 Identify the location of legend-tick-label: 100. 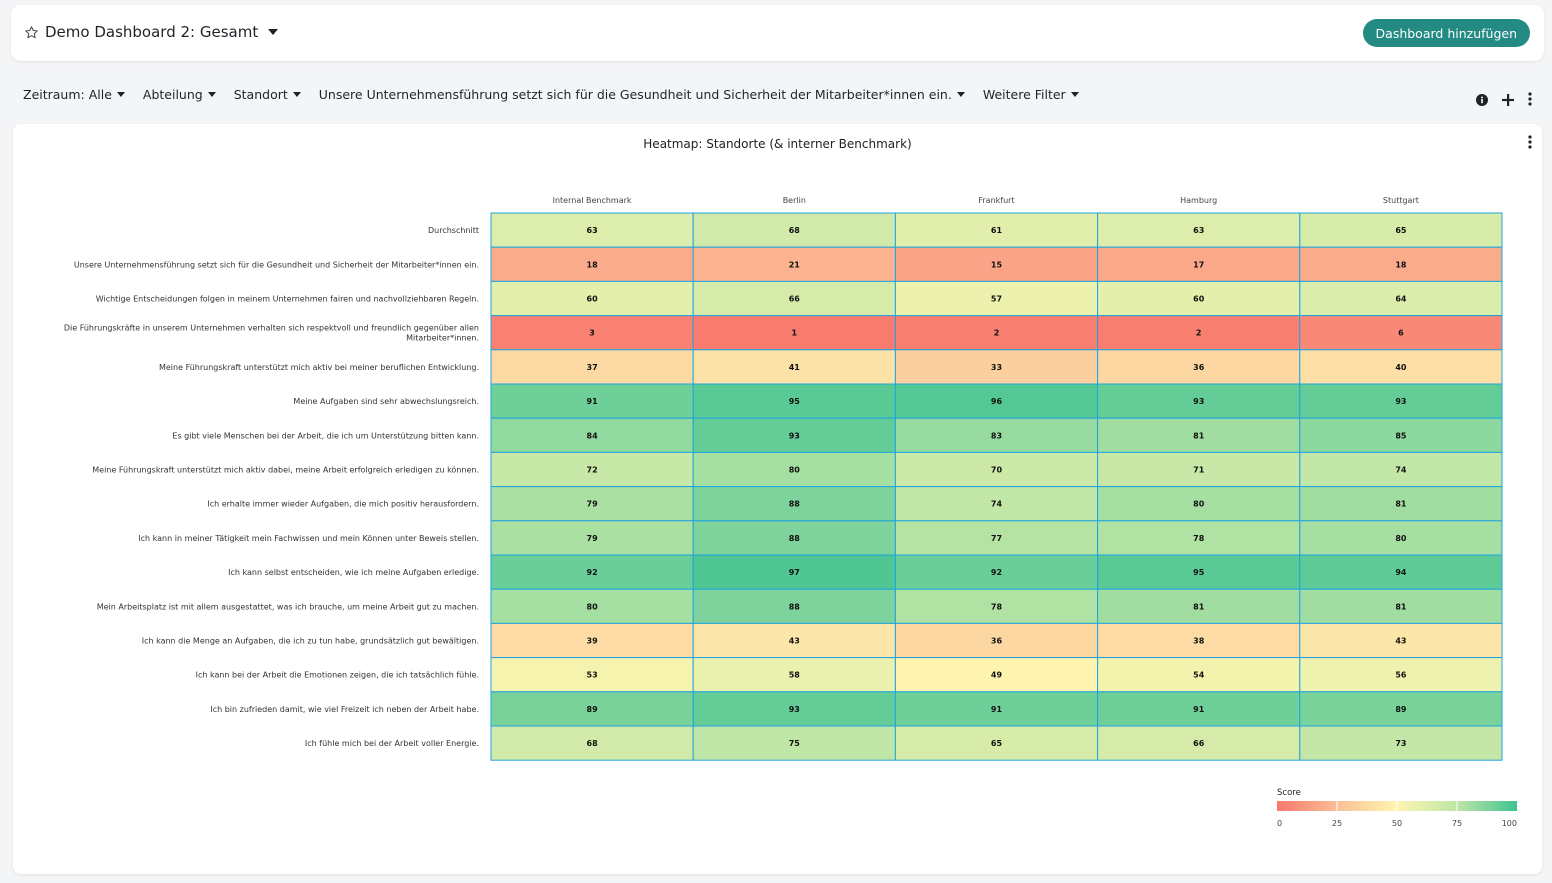
(1509, 823).